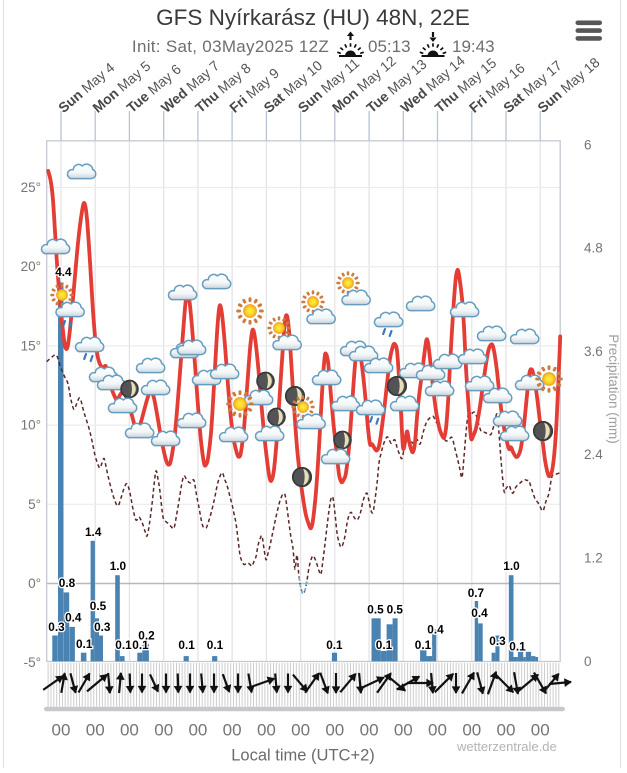 The image size is (627, 773). What do you see at coordinates (31, 425) in the screenshot?
I see `svg-text: 10°` at bounding box center [31, 425].